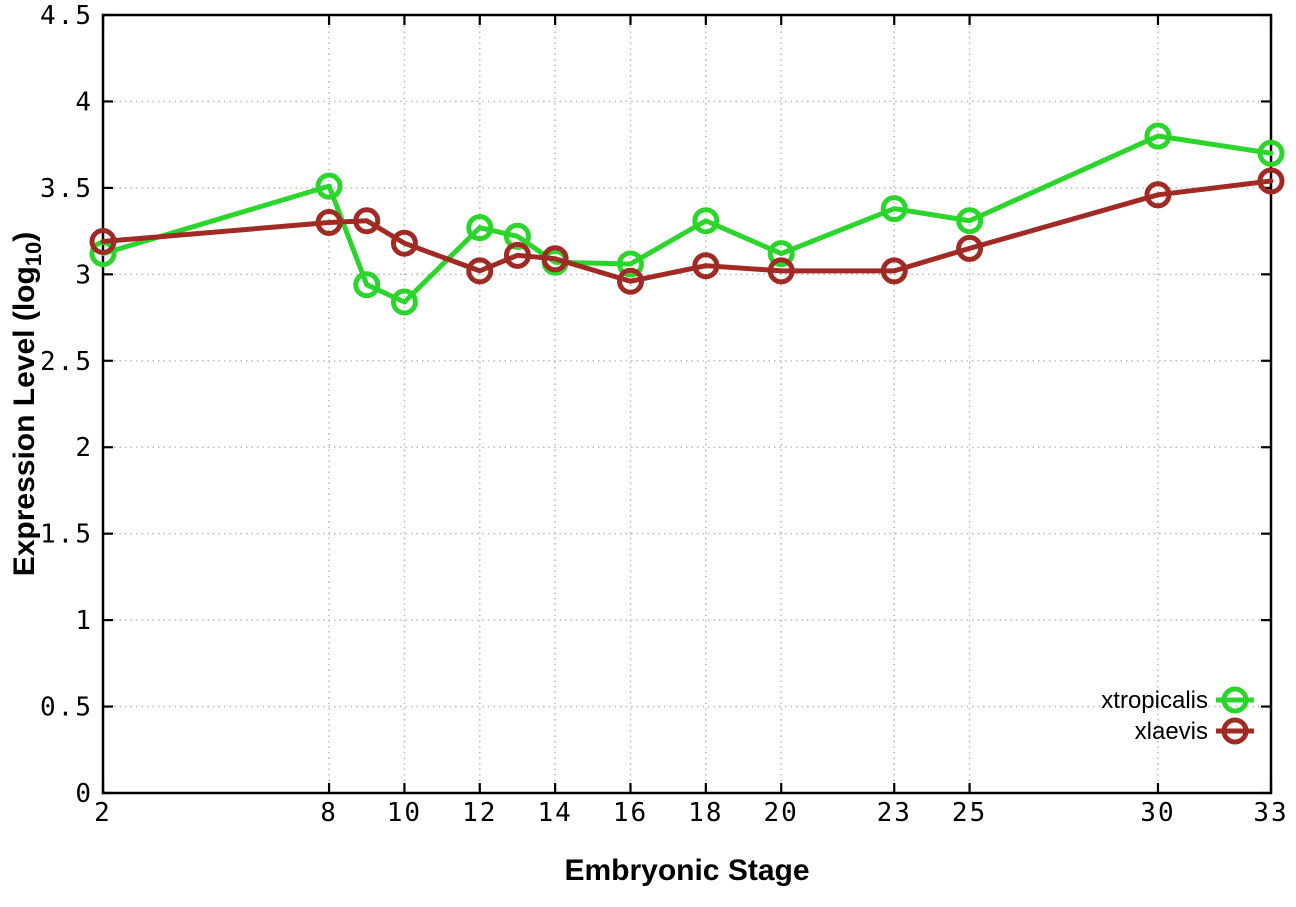 The width and height of the screenshot is (1296, 907). Describe the element at coordinates (1154, 700) in the screenshot. I see `legend-label-xtropicalis: xtropicalis` at that location.